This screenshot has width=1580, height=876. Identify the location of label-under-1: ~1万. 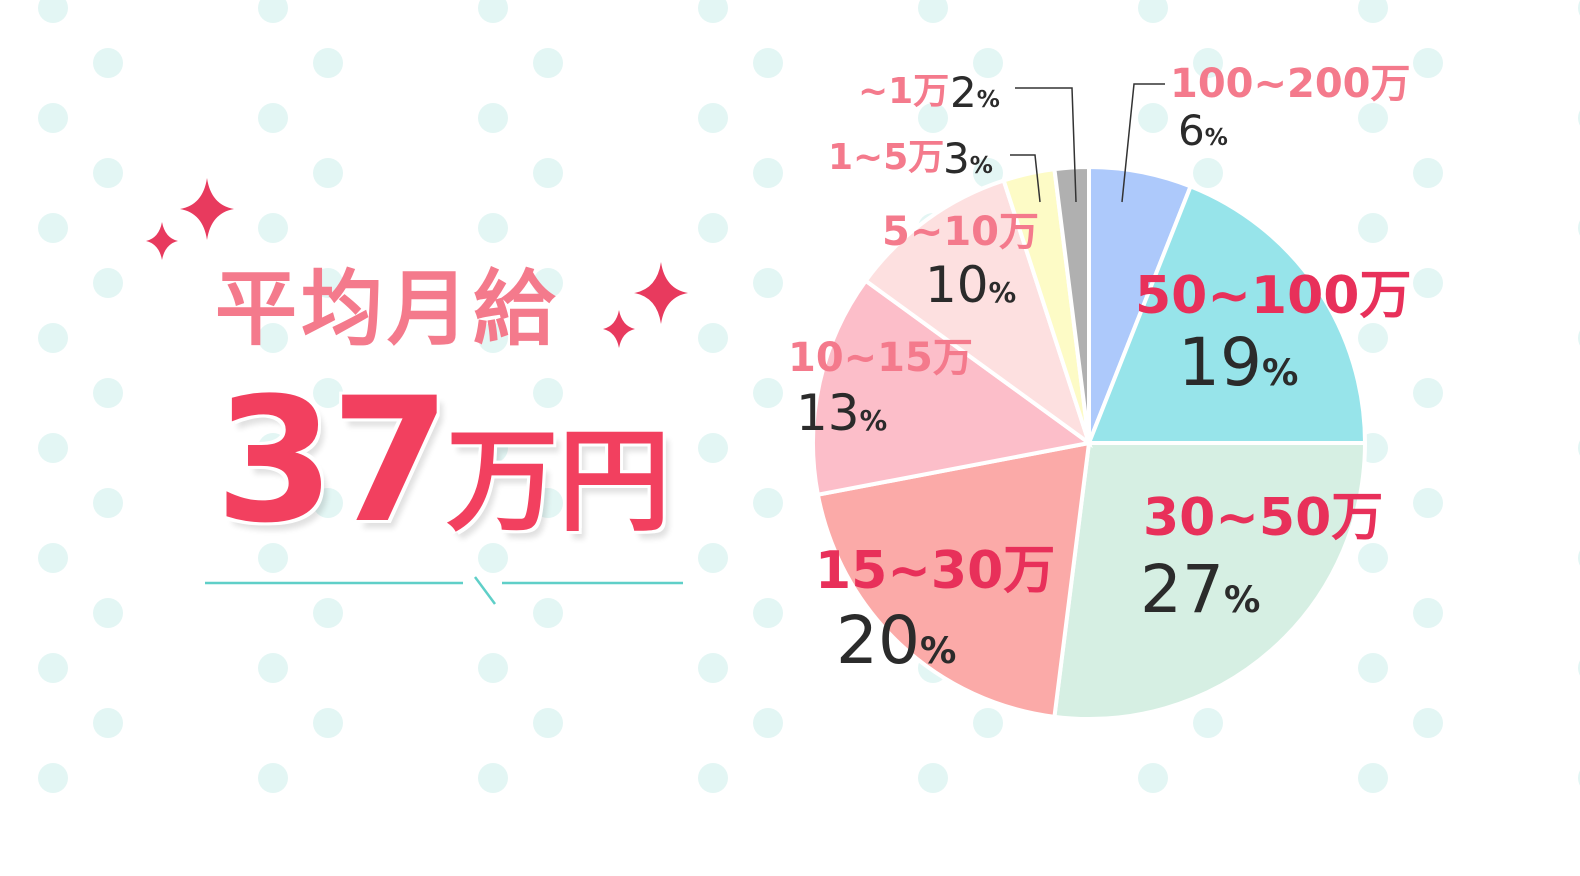
(904, 91).